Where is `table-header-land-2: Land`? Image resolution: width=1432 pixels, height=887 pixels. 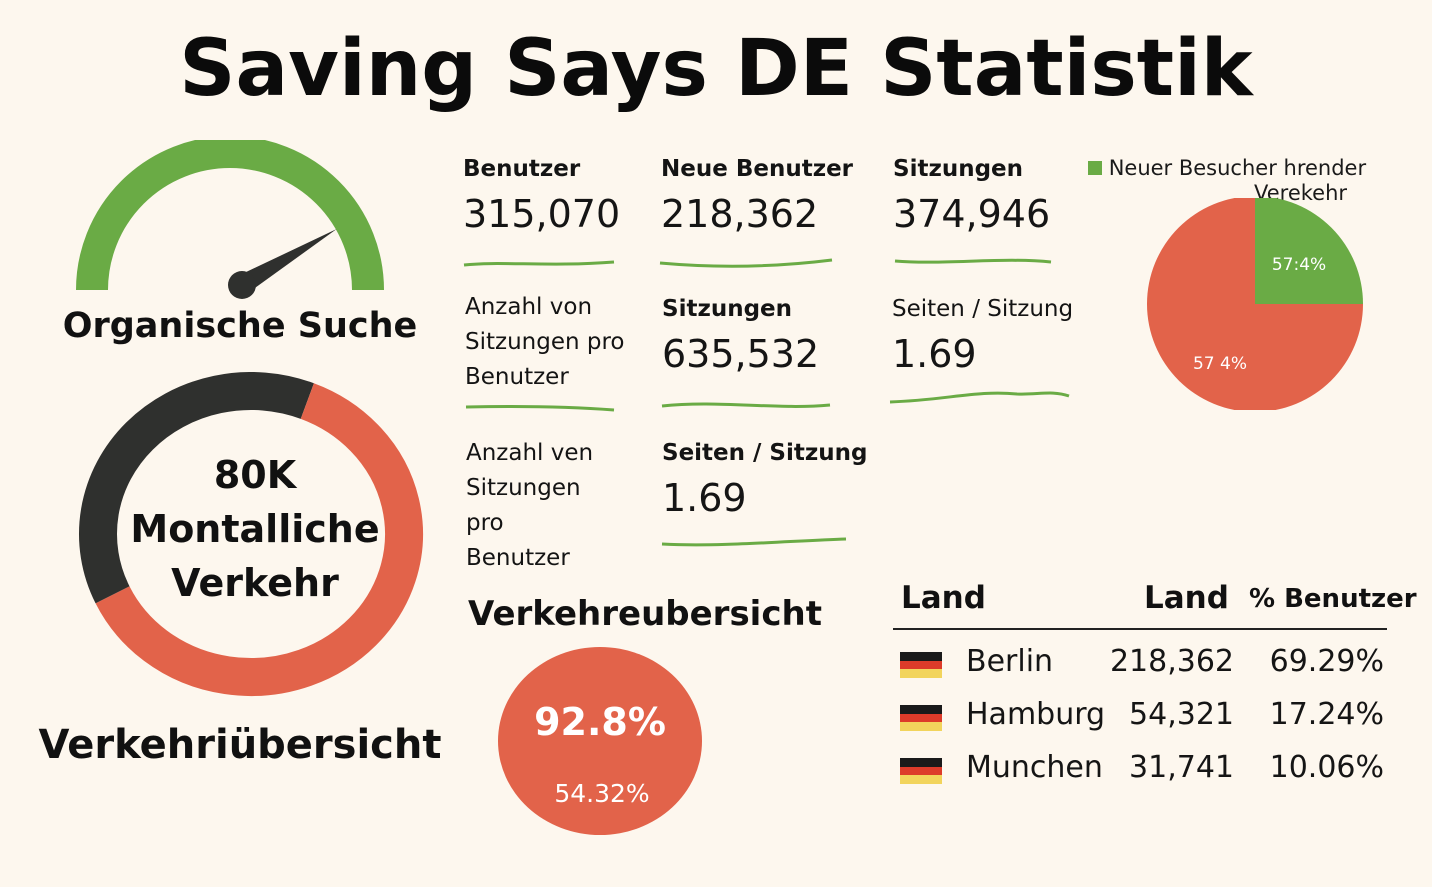
table-header-land-2: Land is located at coordinates (1186, 598).